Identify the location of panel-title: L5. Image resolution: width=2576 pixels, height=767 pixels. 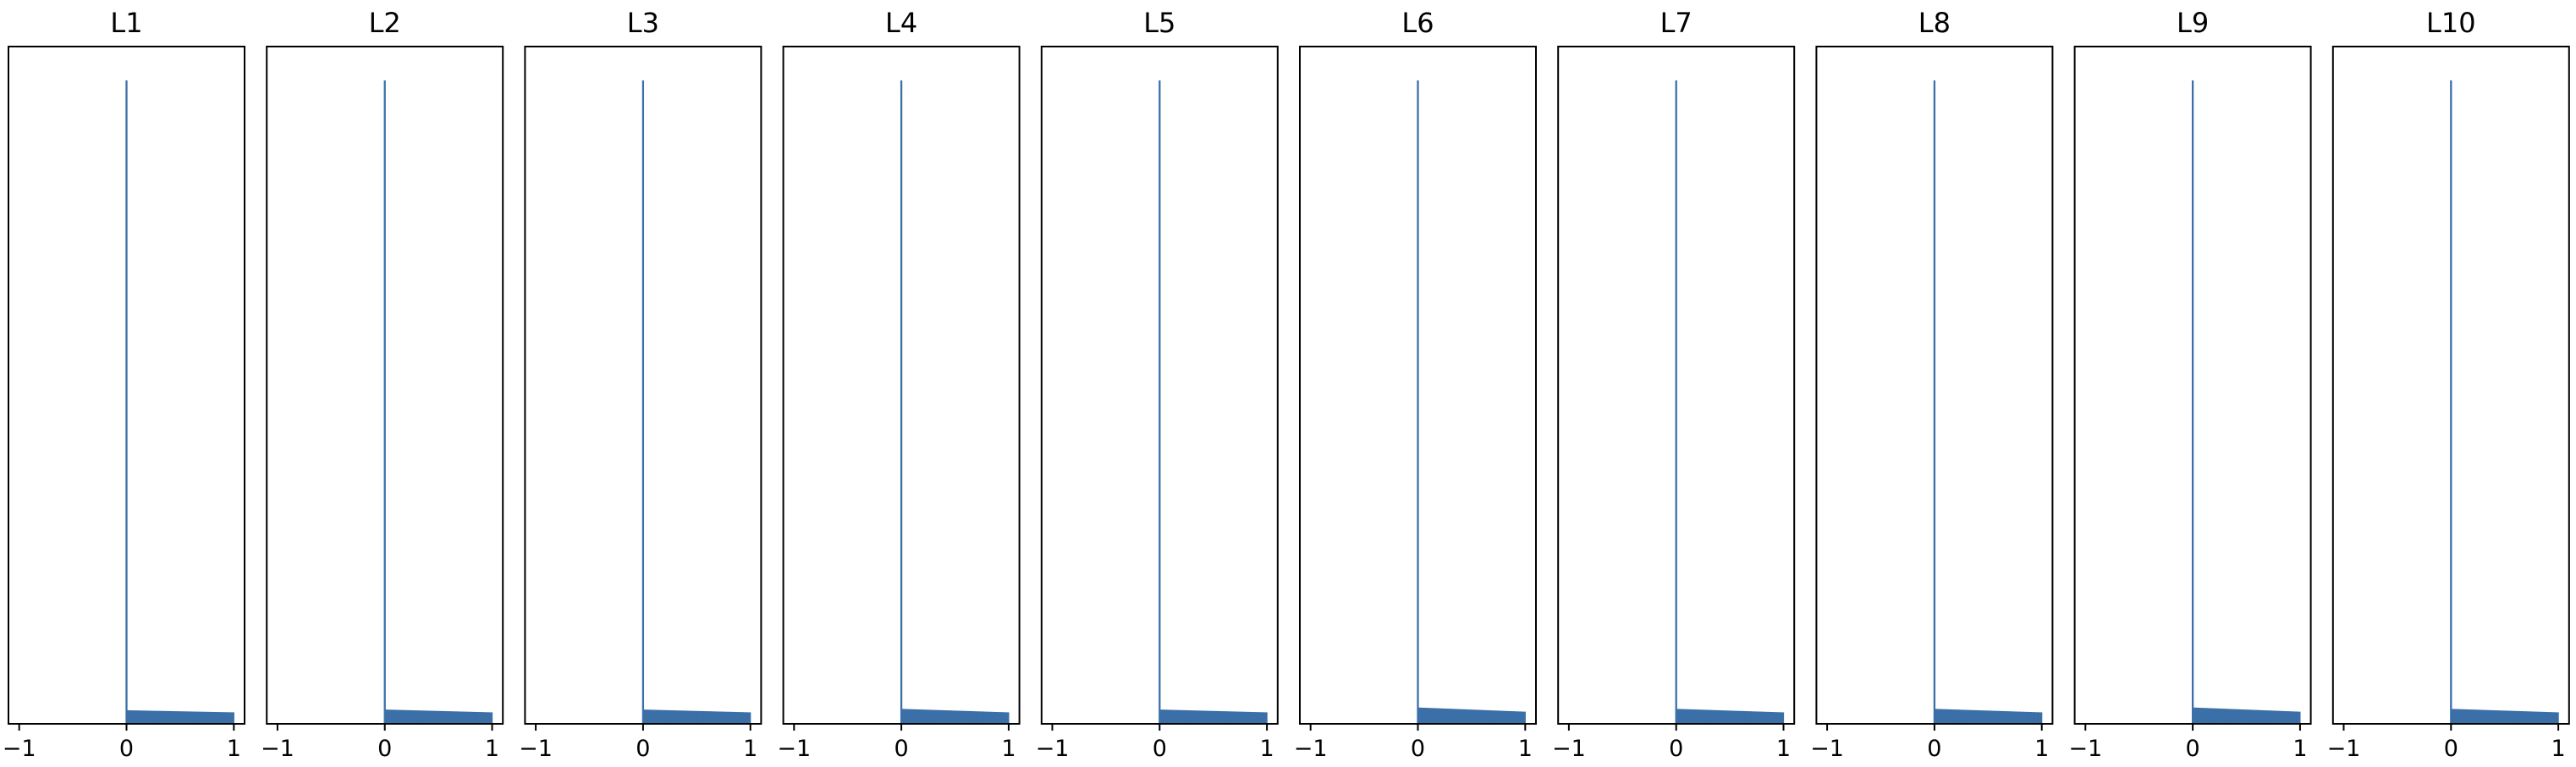
(1159, 23).